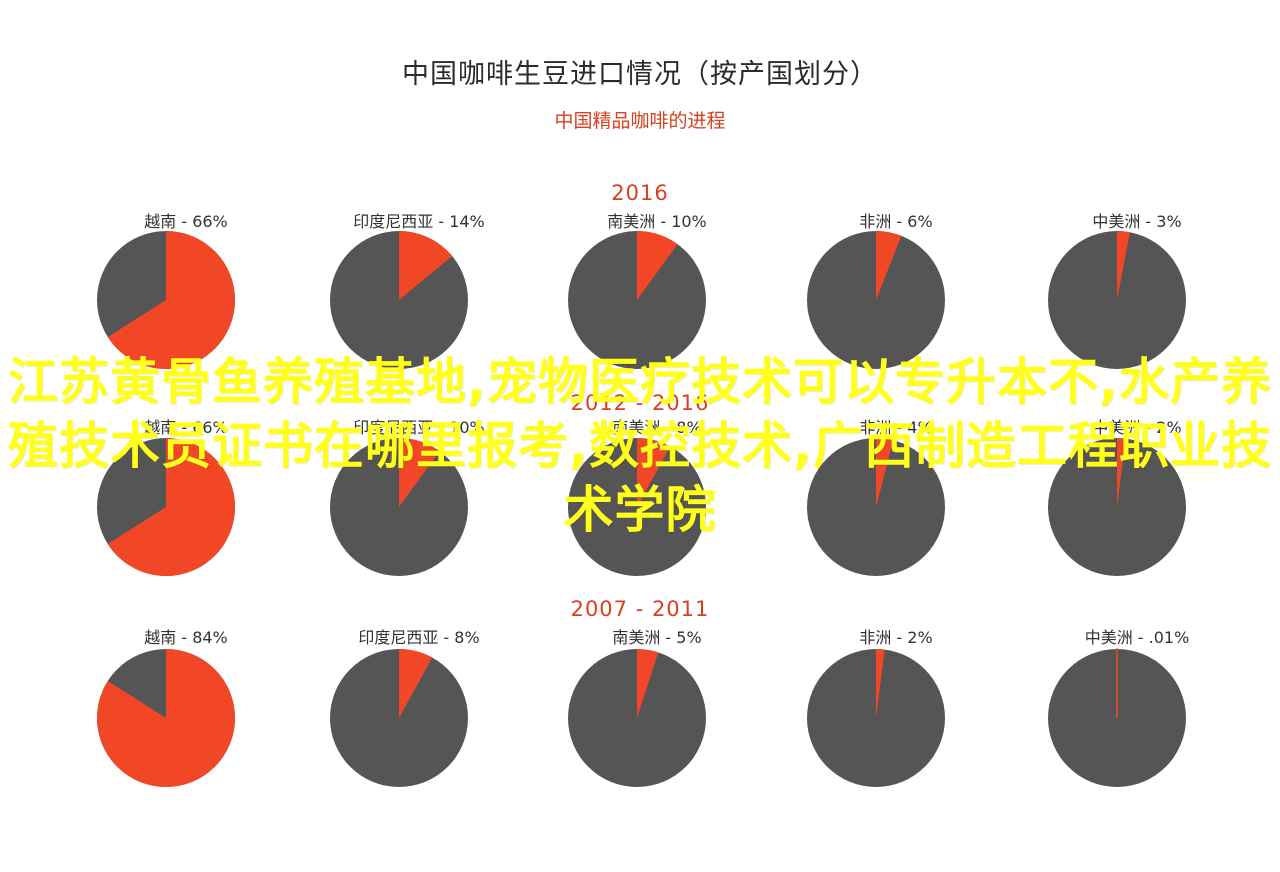 The height and width of the screenshot is (872, 1280). What do you see at coordinates (657, 221) in the screenshot?
I see `pie-label: 南美洲 - 10%` at bounding box center [657, 221].